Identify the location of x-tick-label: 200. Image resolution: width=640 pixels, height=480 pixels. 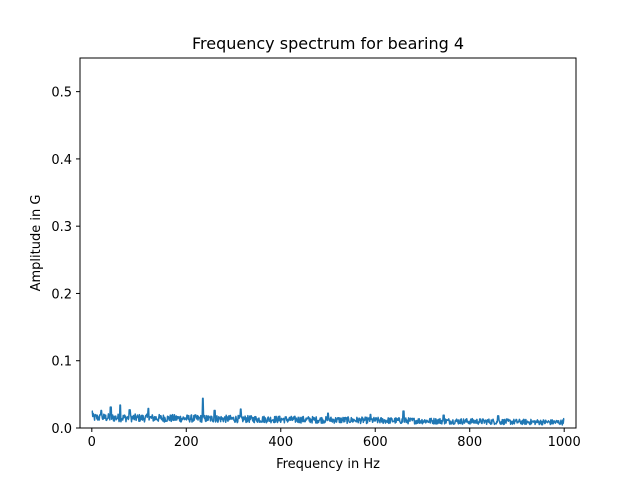
(186, 442).